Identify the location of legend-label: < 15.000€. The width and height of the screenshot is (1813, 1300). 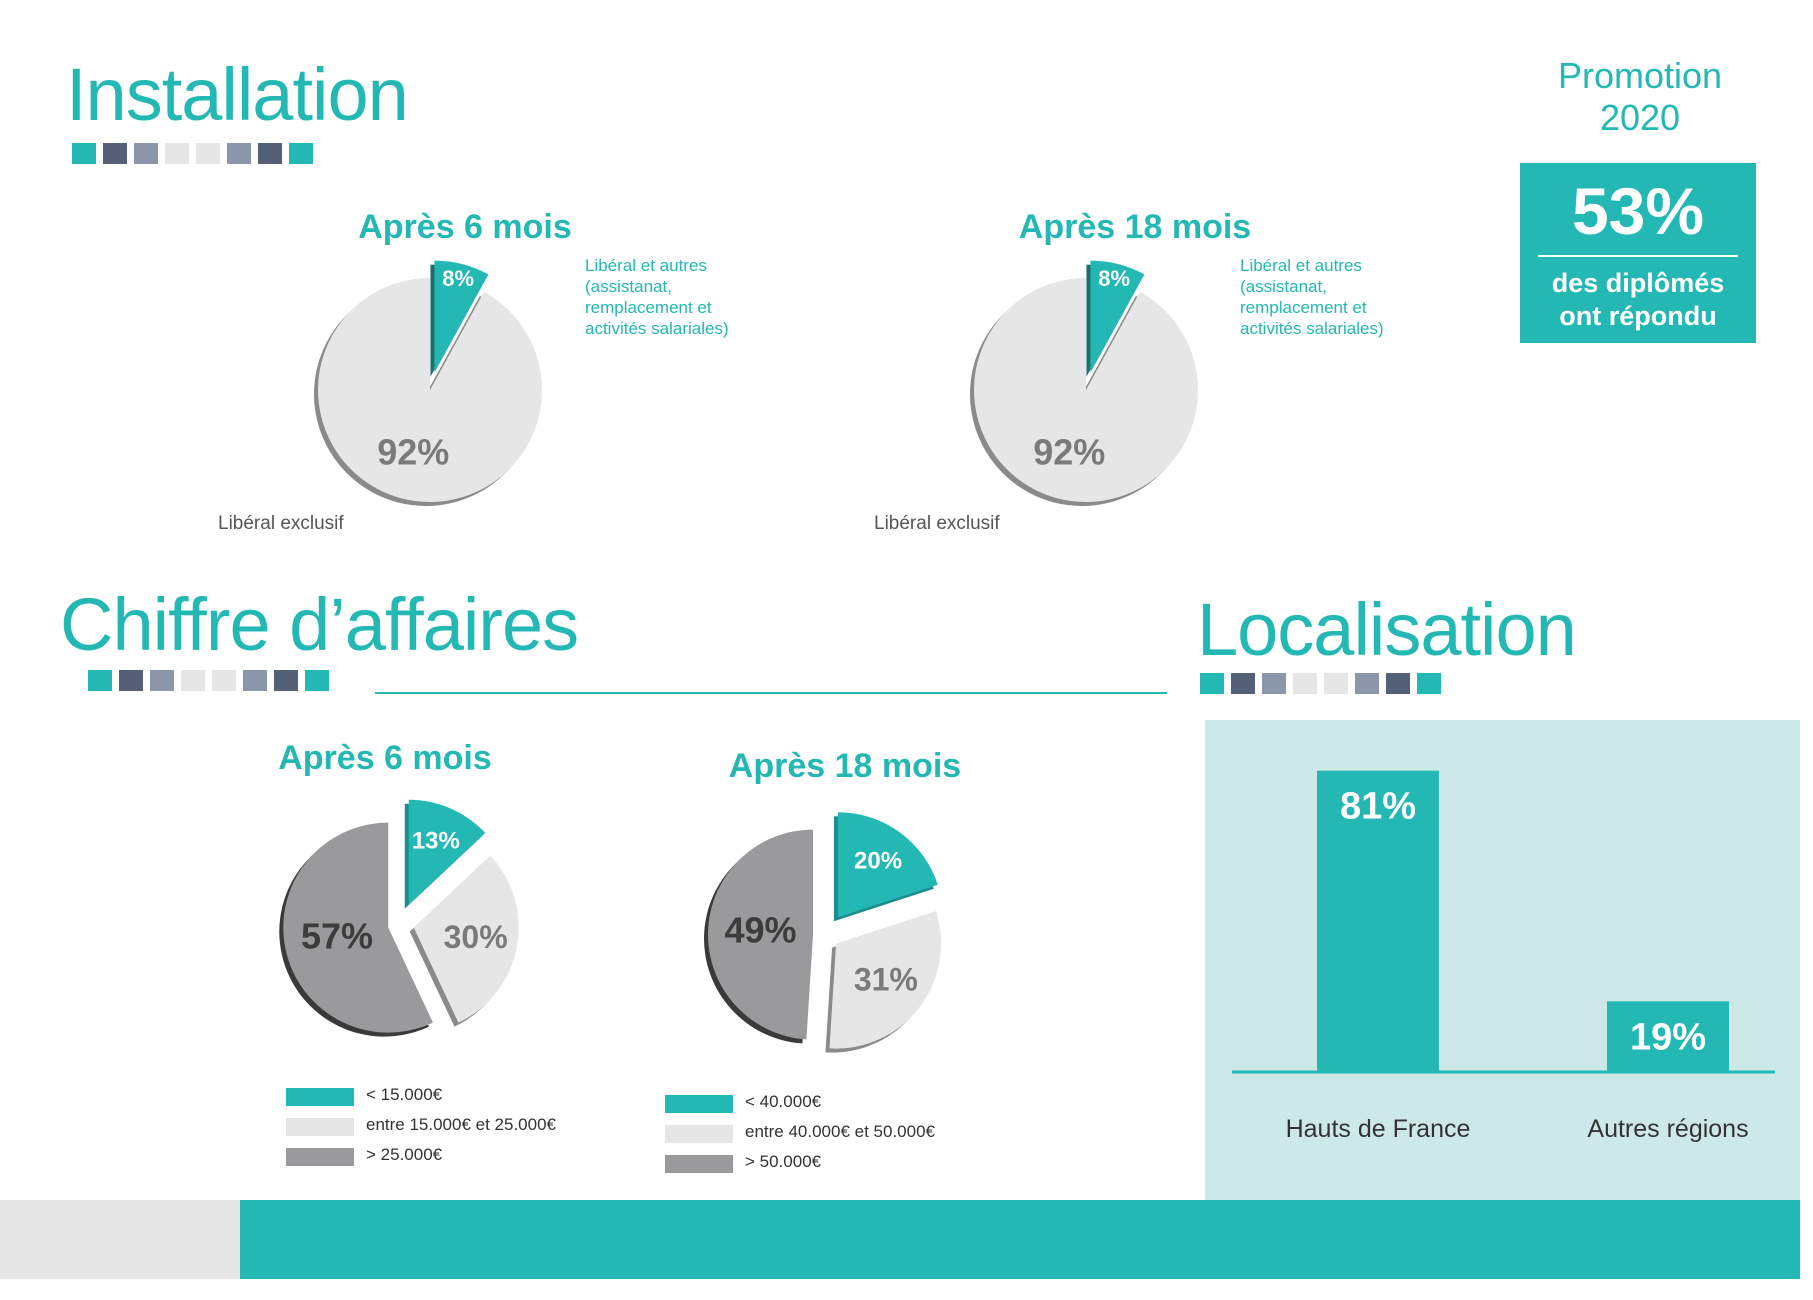
(404, 1094).